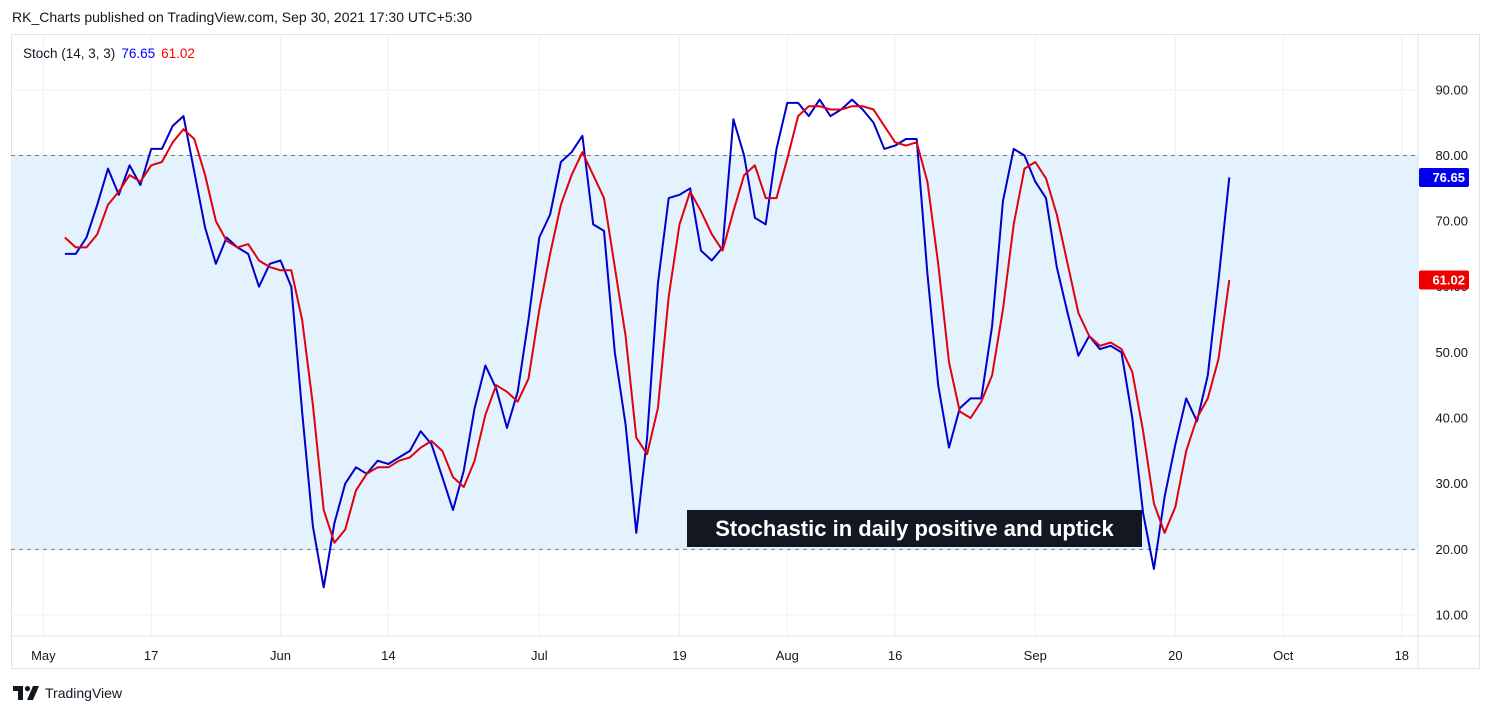 This screenshot has width=1493, height=715. I want to click on y-tick-label: 70.00, so click(1451, 221).